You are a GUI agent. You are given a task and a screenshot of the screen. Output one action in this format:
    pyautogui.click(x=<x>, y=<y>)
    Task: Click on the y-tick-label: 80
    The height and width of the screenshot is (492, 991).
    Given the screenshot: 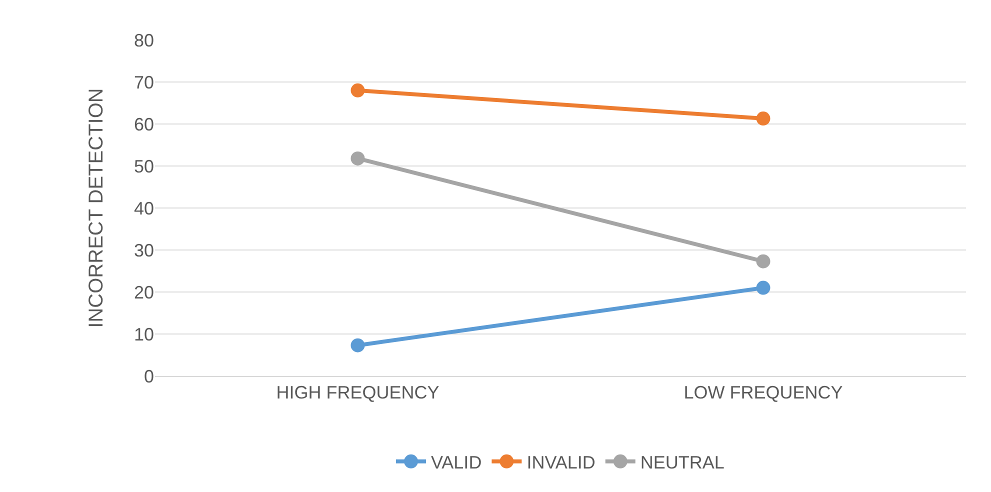 What is the action you would take?
    pyautogui.click(x=144, y=40)
    